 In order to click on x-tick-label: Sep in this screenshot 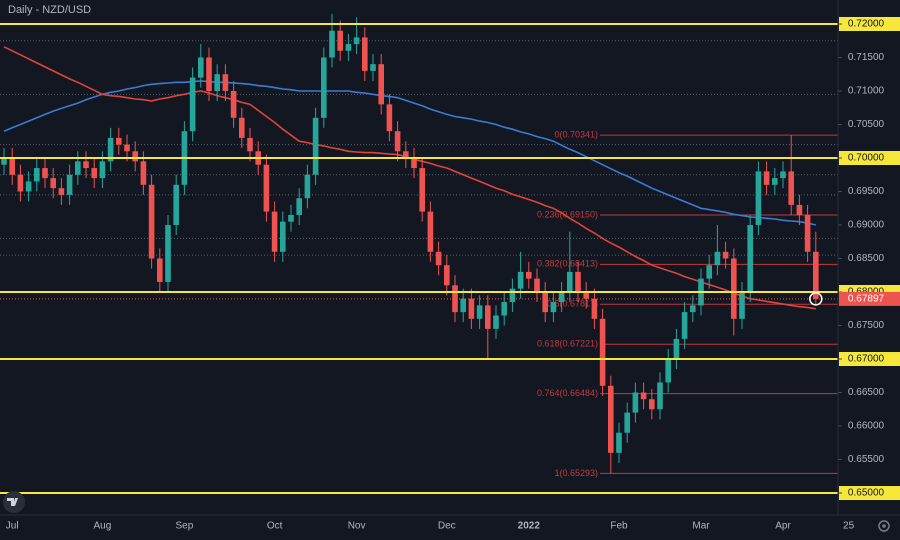, I will do `click(185, 526)`.